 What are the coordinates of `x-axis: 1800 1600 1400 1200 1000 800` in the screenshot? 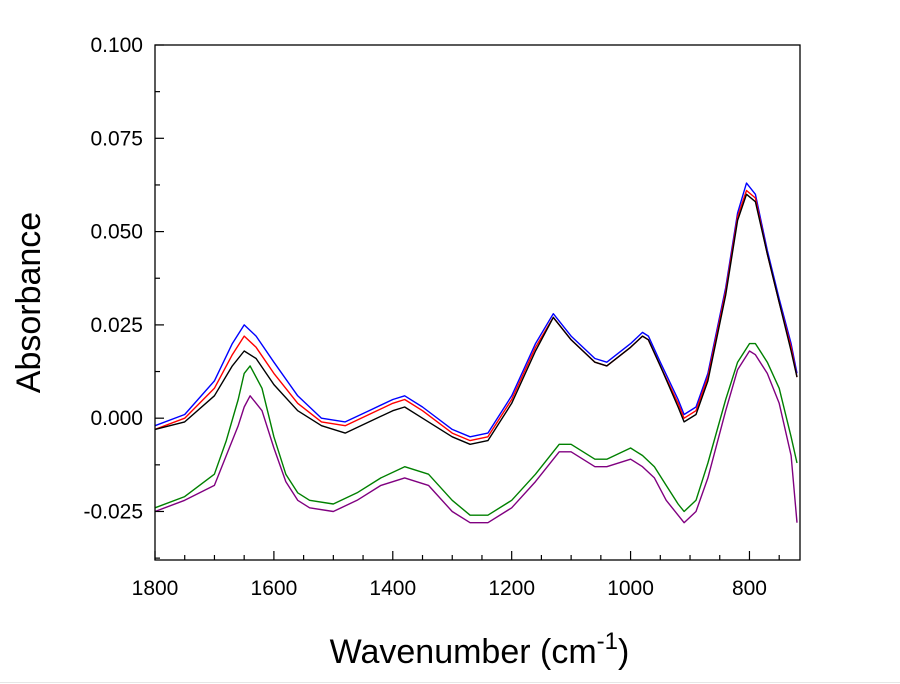 It's located at (456, 575).